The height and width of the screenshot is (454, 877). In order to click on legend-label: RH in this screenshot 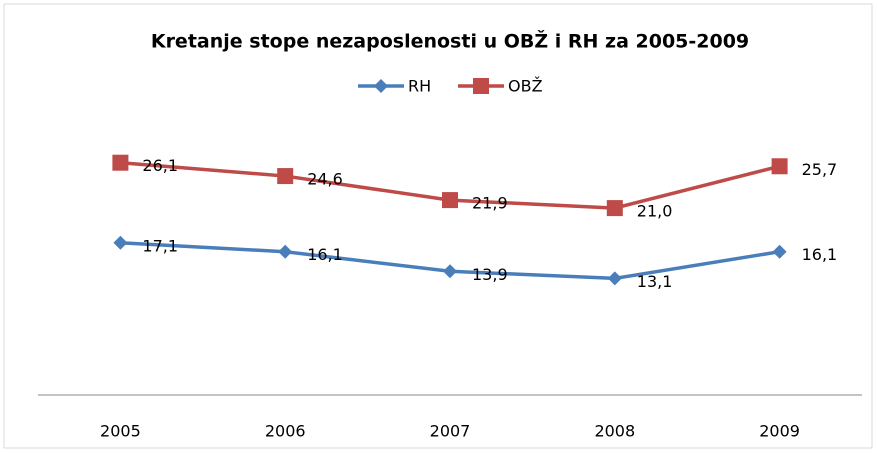, I will do `click(419, 86)`.